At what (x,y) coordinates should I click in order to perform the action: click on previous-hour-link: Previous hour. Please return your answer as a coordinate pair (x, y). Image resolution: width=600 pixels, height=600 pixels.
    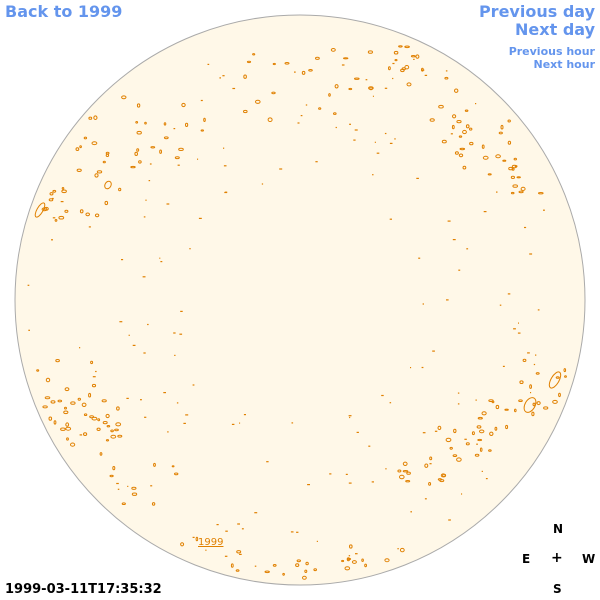
    Looking at the image, I should click on (551, 51).